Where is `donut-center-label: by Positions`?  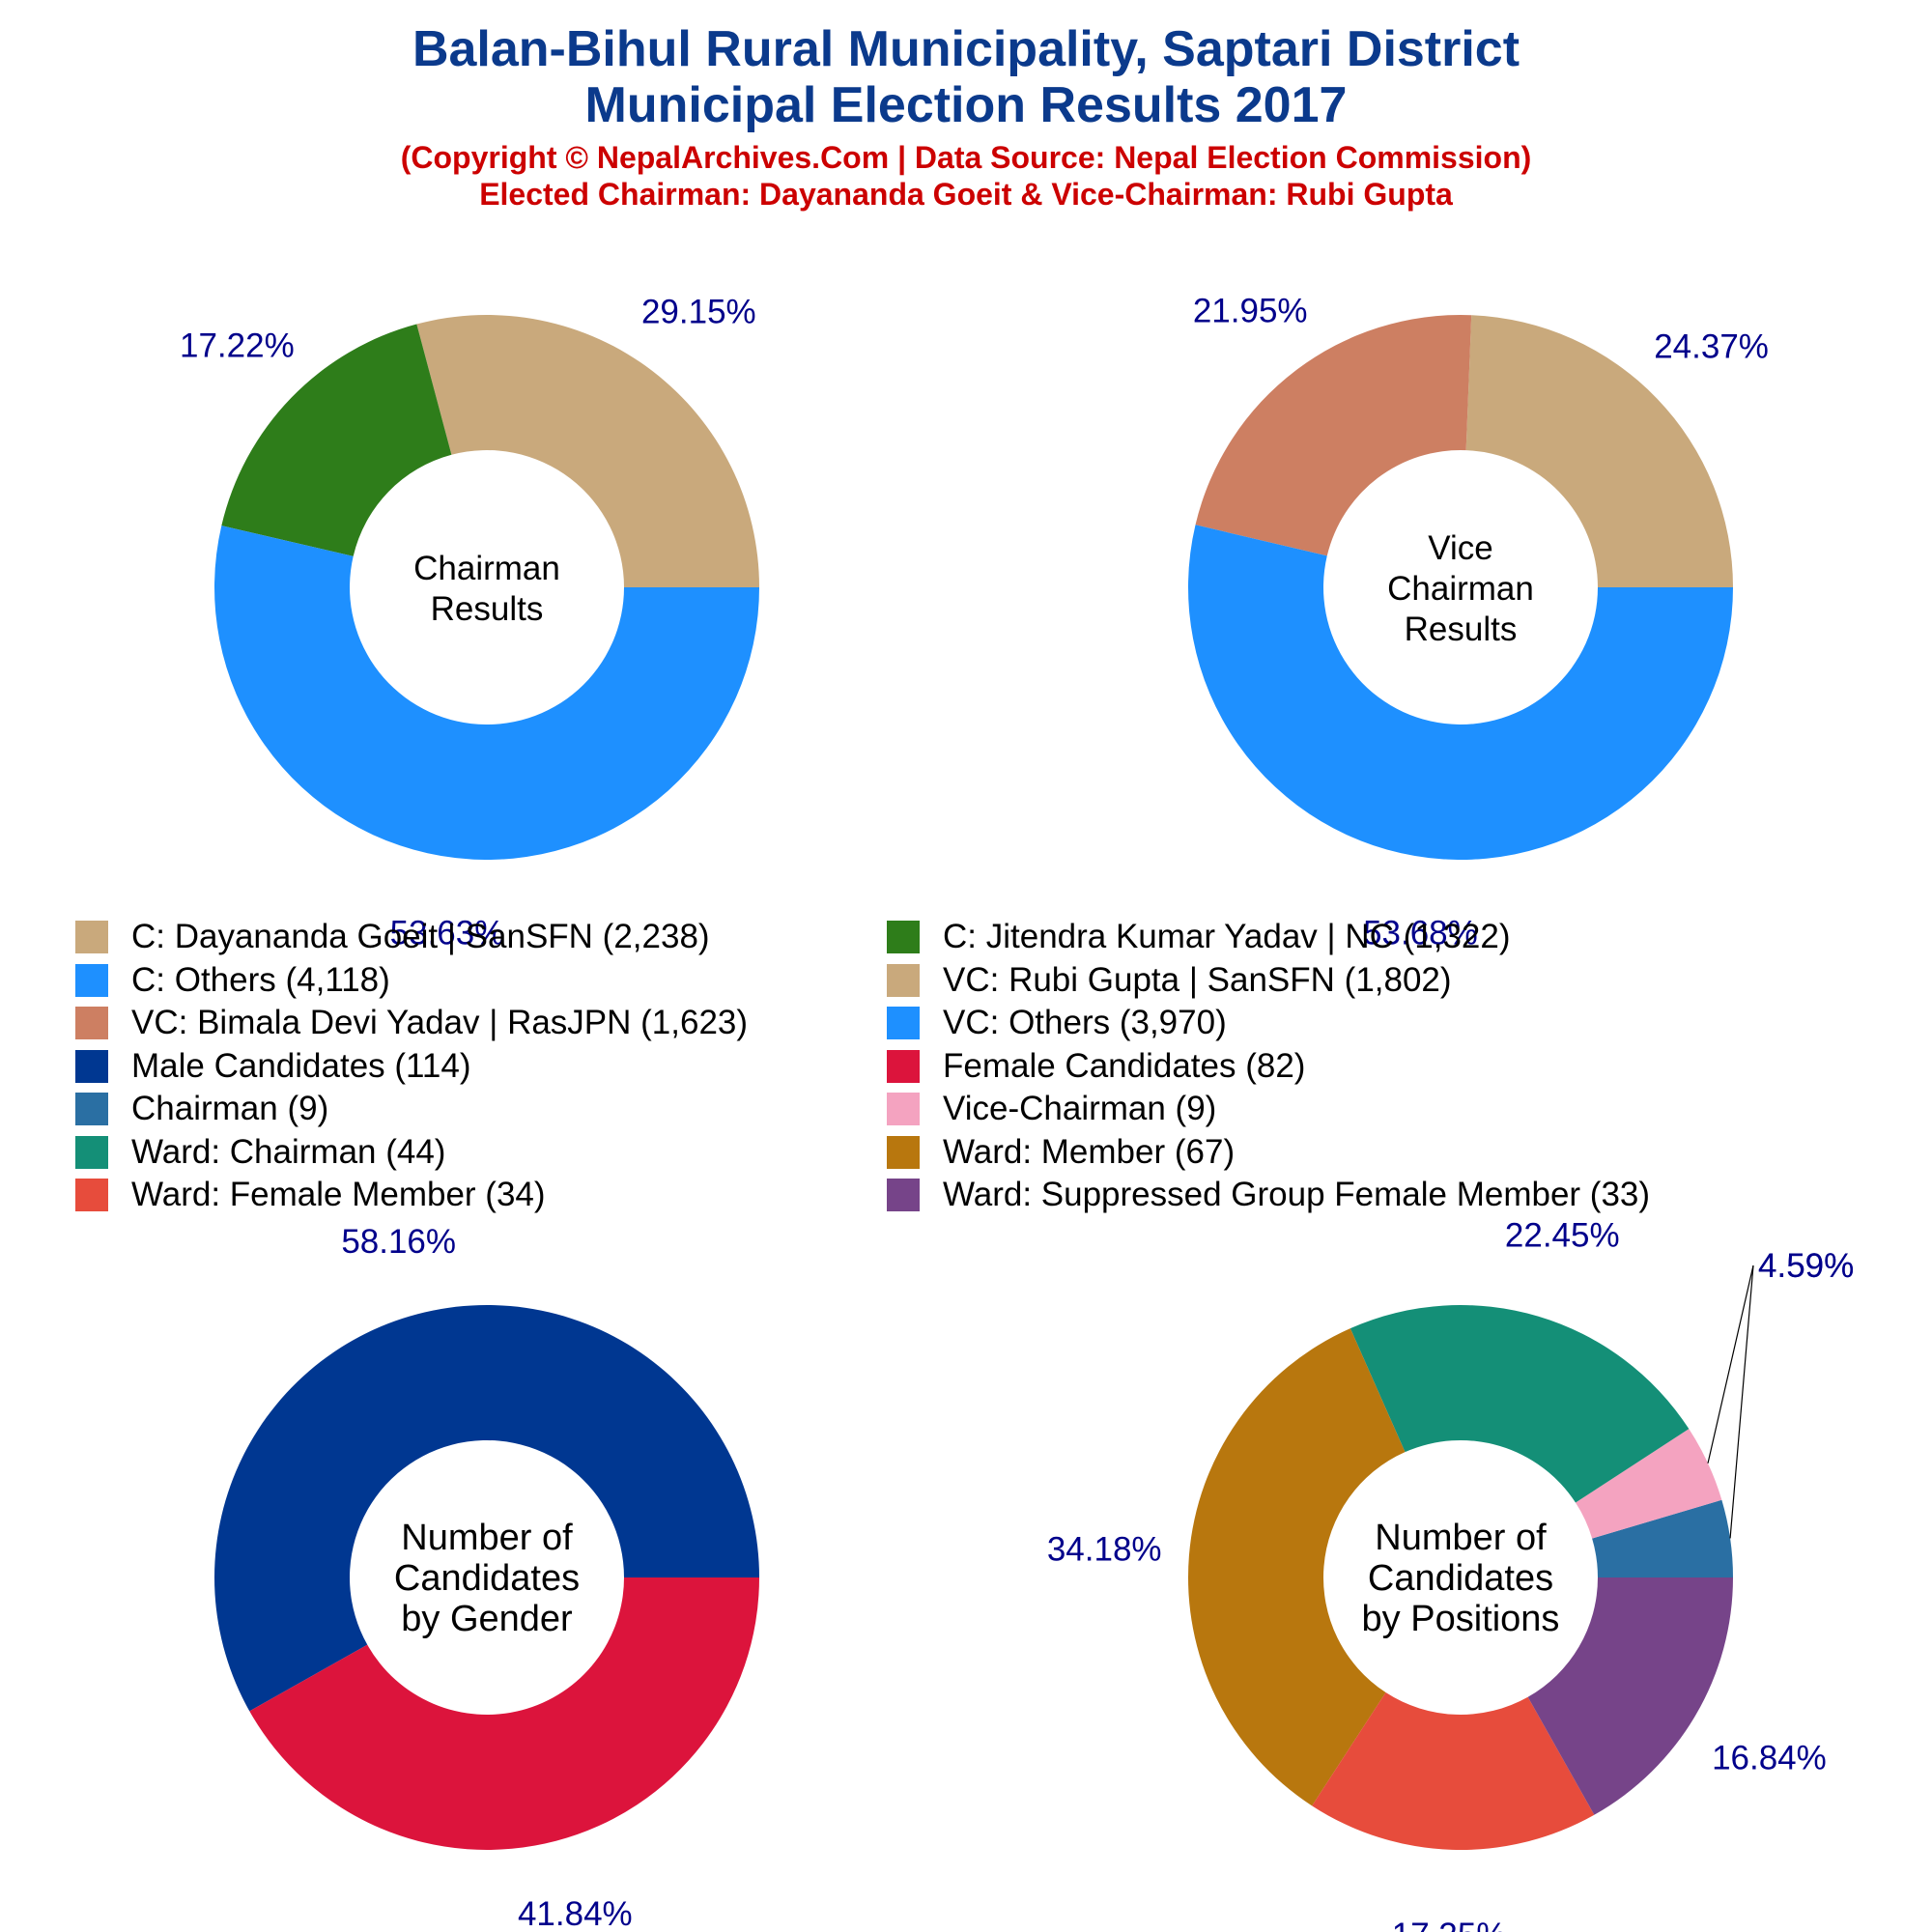
donut-center-label: by Positions is located at coordinates (1461, 1619).